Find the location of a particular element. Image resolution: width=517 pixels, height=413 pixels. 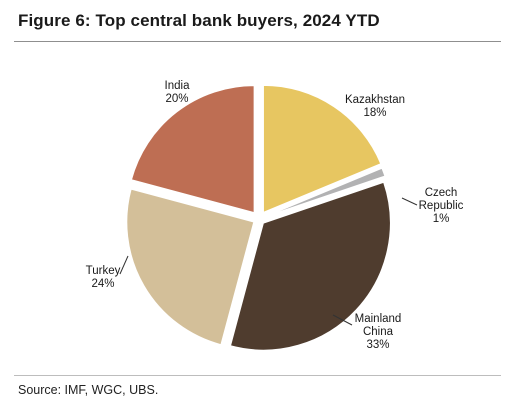

slice-percent: 24% is located at coordinates (102, 284).